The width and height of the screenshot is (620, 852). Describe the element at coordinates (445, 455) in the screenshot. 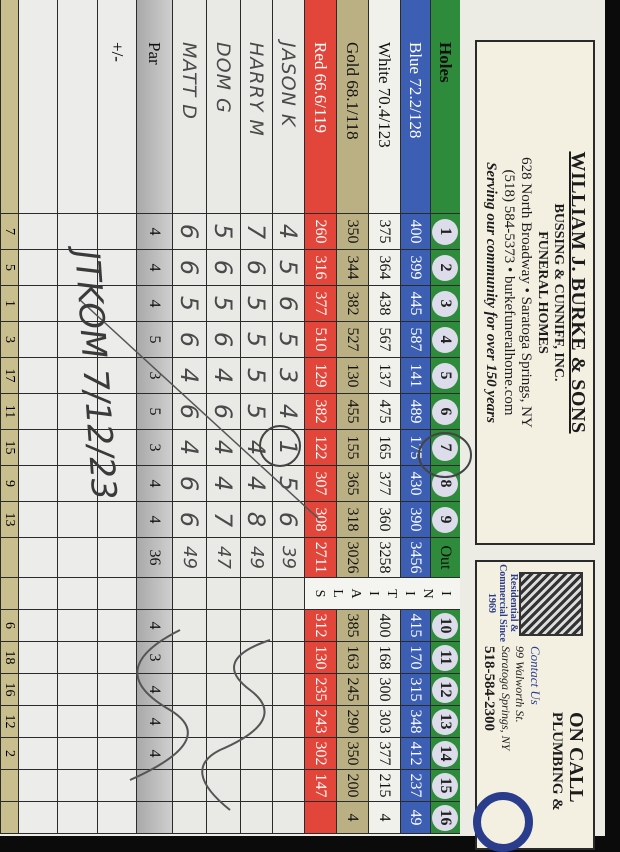

I see `circled-hole-mark` at that location.